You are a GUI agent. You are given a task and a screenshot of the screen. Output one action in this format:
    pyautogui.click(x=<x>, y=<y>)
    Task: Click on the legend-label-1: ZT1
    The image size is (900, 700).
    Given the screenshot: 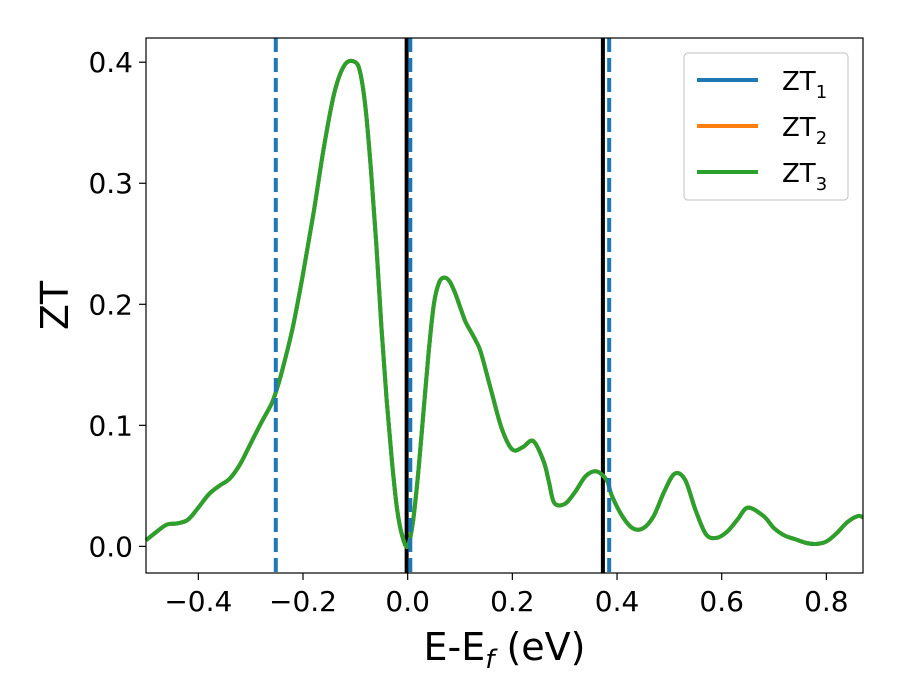 What is the action you would take?
    pyautogui.click(x=804, y=85)
    